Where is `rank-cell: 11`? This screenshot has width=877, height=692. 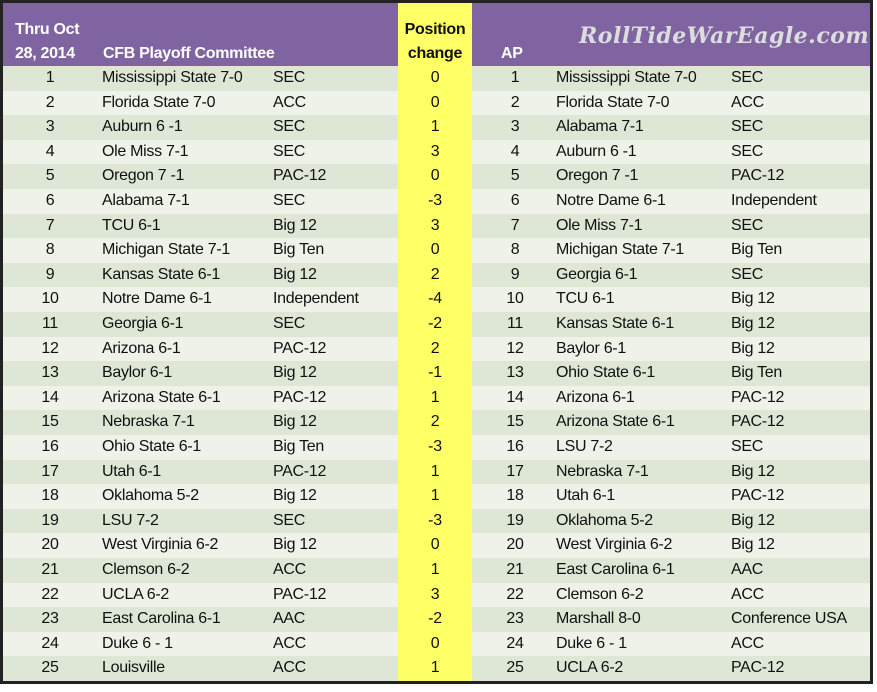 rank-cell: 11 is located at coordinates (49, 323).